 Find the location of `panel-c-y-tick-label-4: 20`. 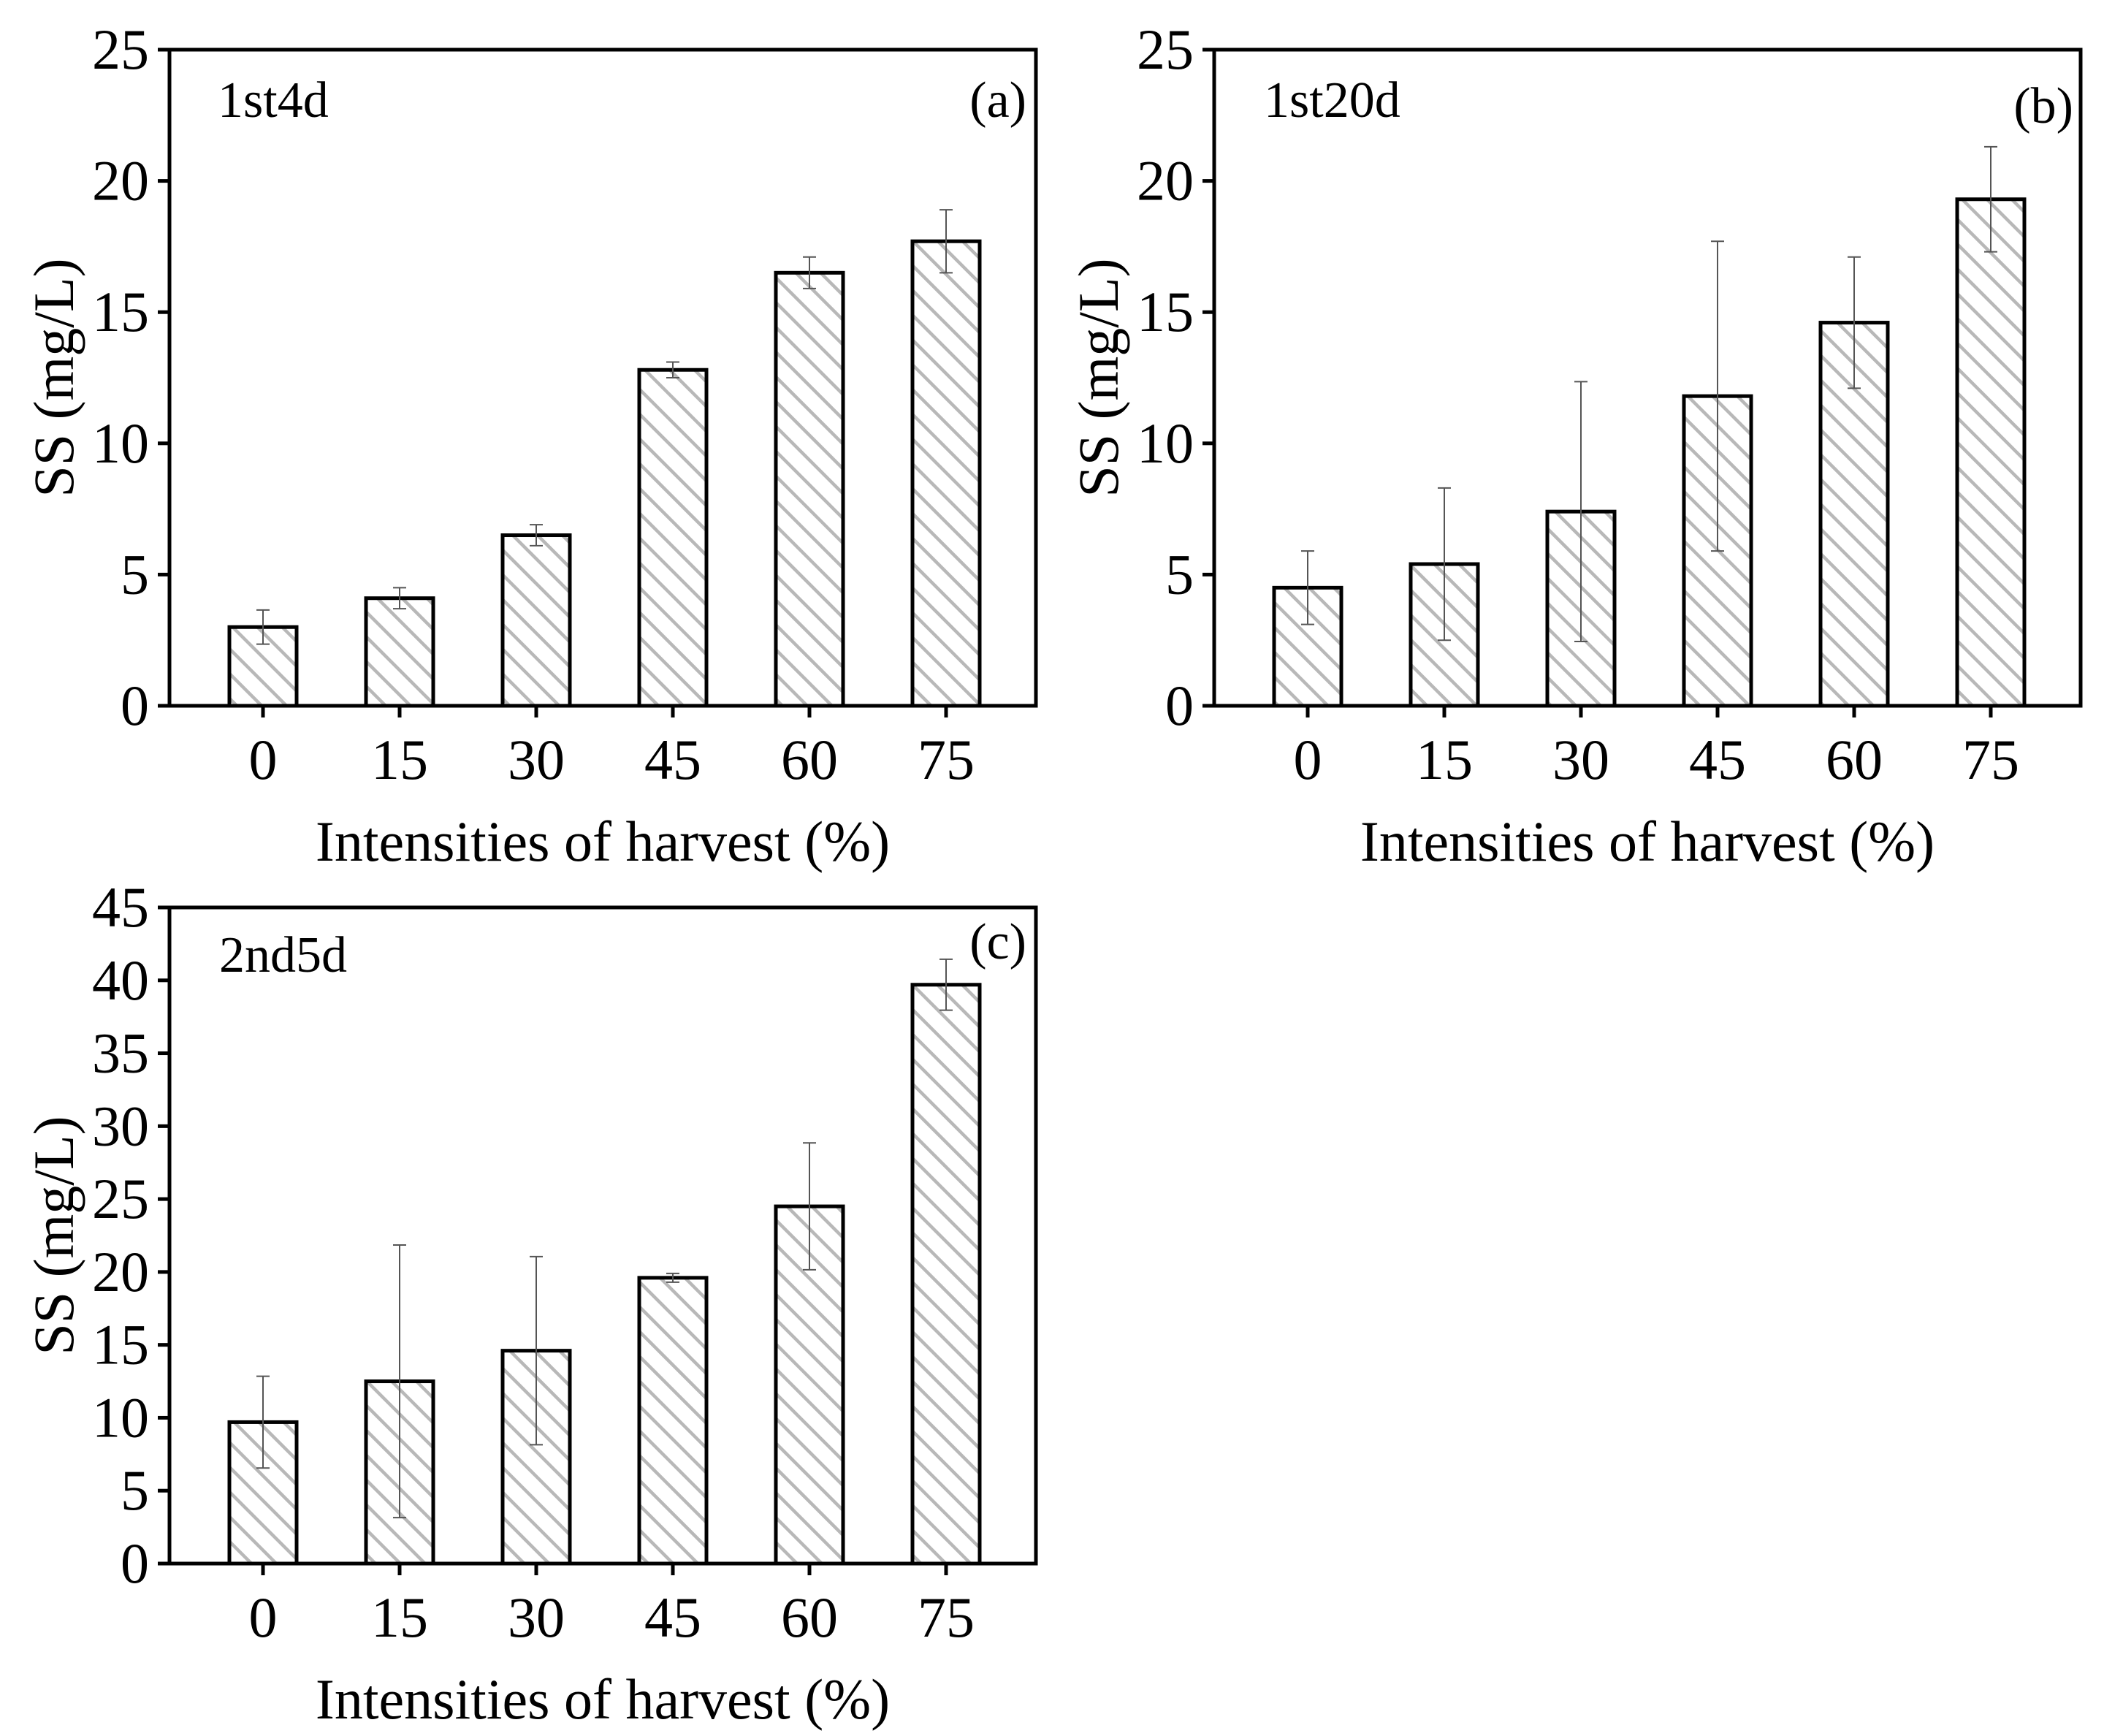

panel-c-y-tick-label-4: 20 is located at coordinates (120, 1271).